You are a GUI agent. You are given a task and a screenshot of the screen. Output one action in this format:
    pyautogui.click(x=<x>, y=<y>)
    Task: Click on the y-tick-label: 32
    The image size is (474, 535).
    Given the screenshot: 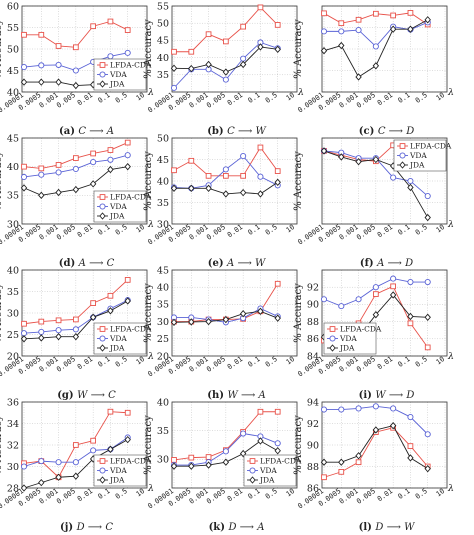 What is the action you would take?
    pyautogui.click(x=13, y=445)
    